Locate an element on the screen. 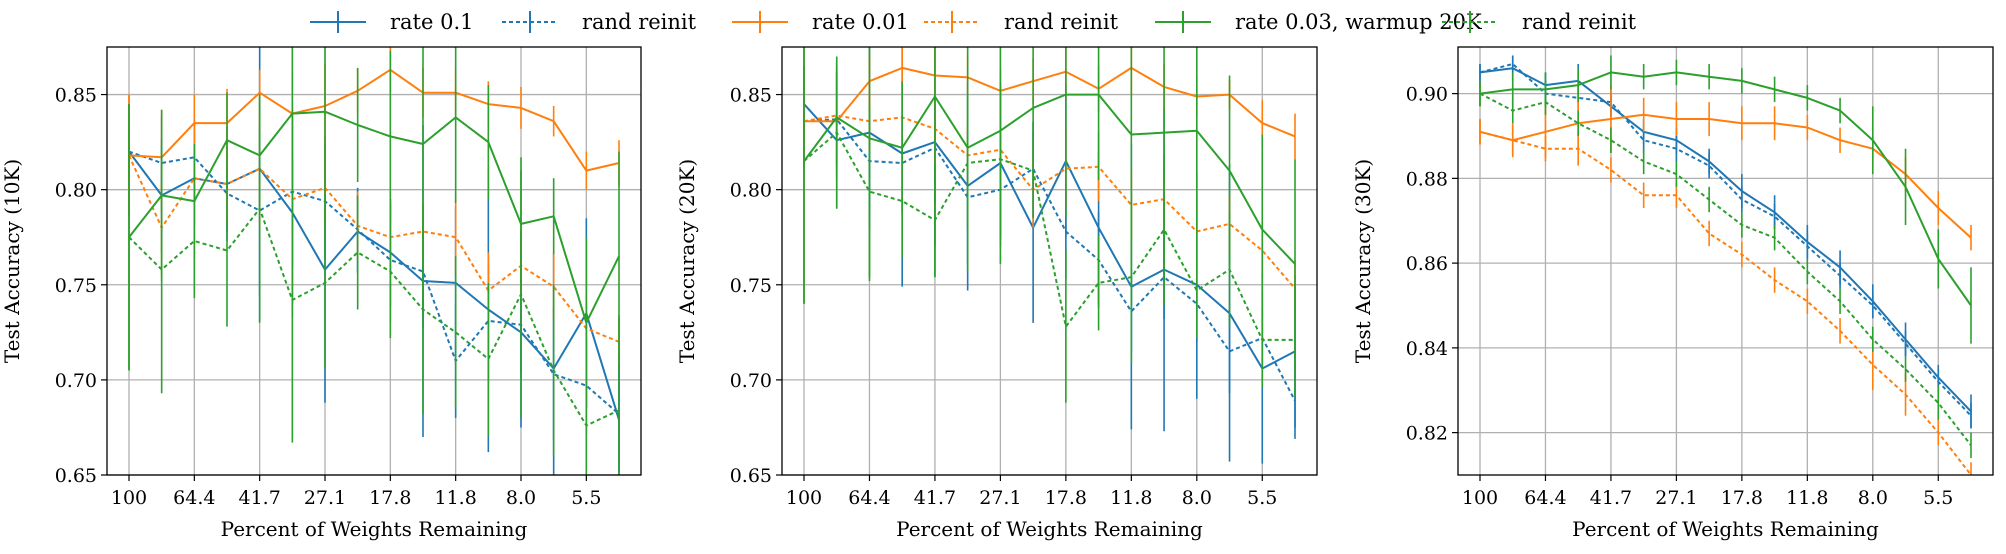 The image size is (2006, 554). y-tick-label: 0.88 is located at coordinates (1427, 179).